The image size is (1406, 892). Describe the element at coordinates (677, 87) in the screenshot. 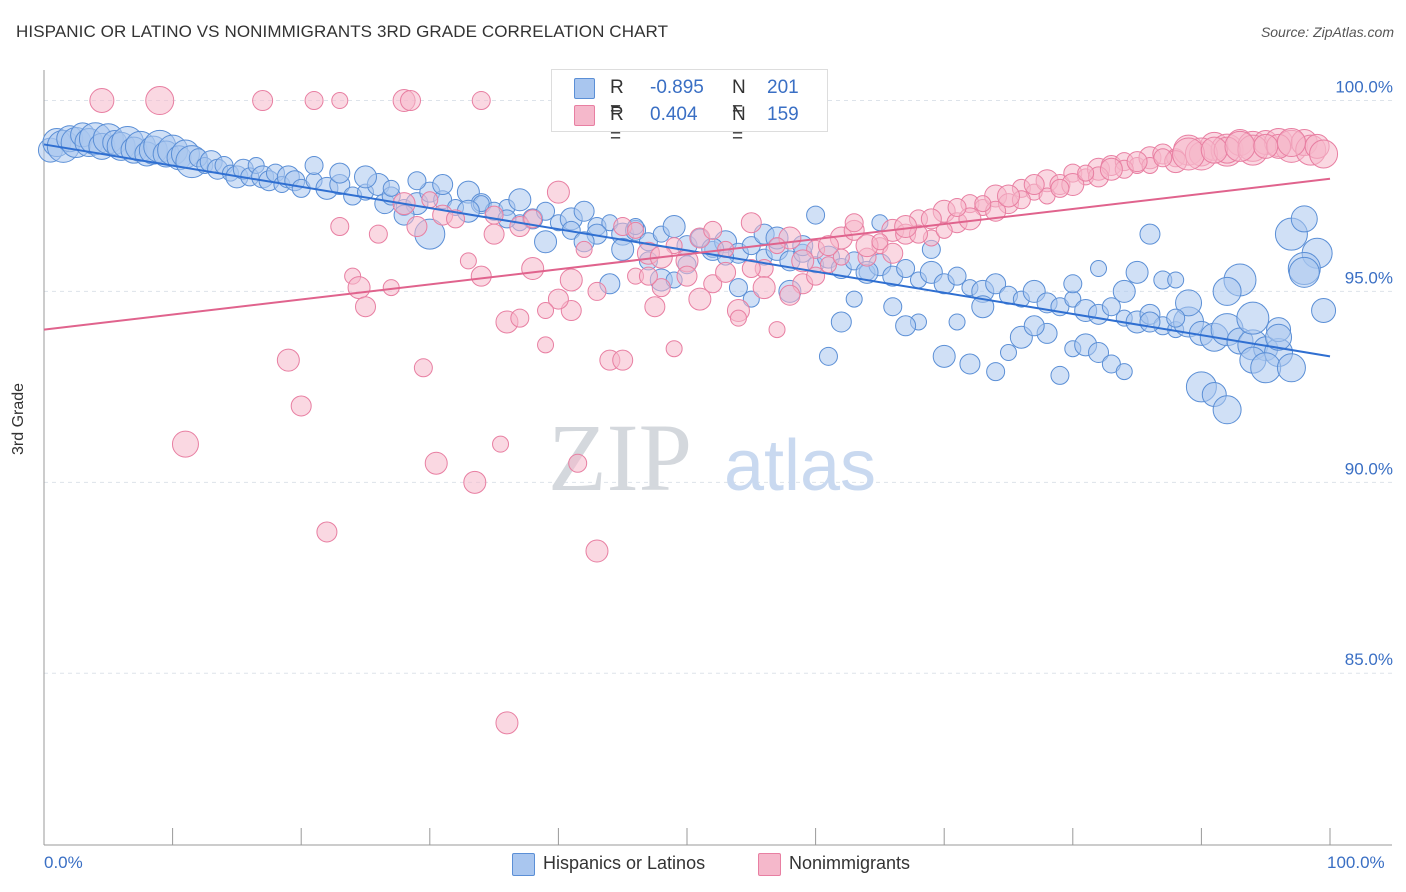

I see `legend-r-value-hispanics: -0.895` at that location.